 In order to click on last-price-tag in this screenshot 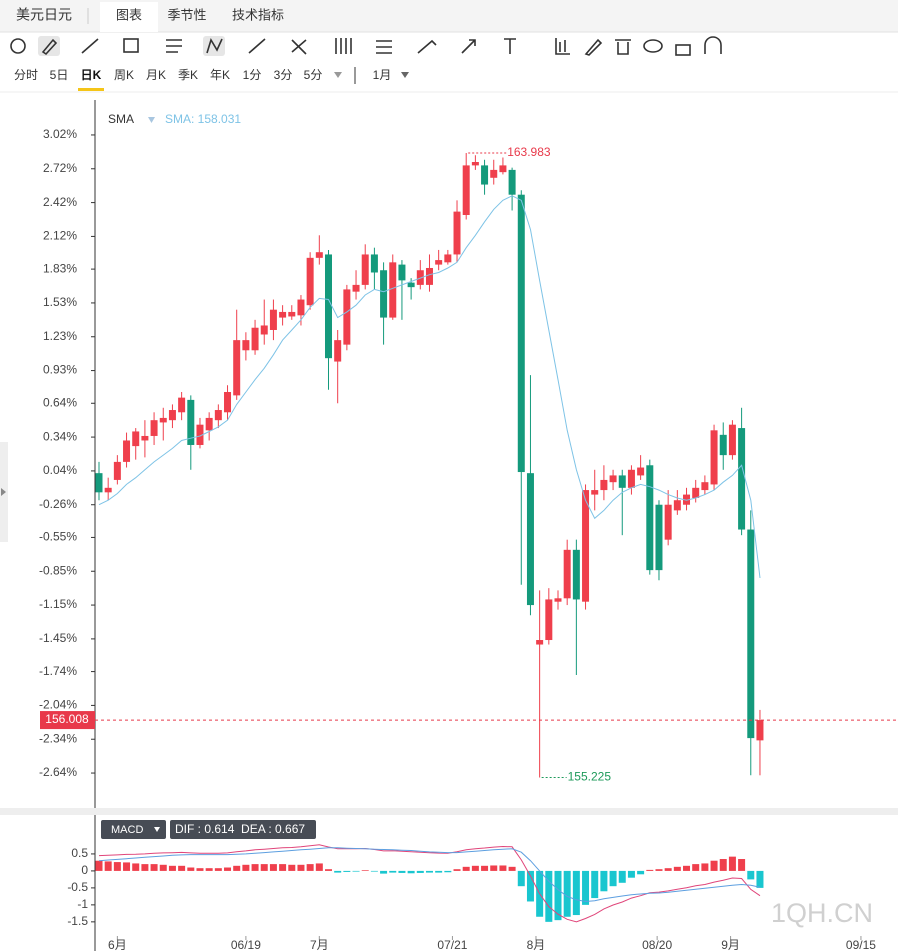, I will do `click(67, 720)`.